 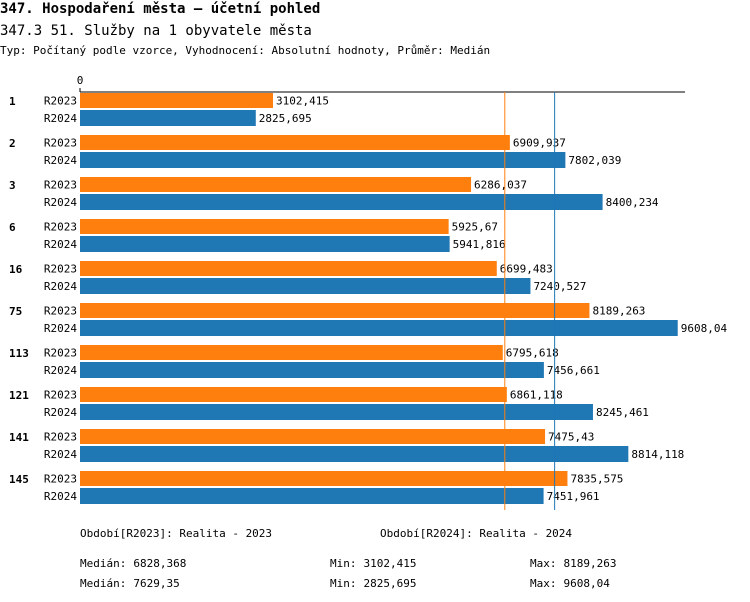 I want to click on stat-value: 8189,263, so click(x=590, y=563).